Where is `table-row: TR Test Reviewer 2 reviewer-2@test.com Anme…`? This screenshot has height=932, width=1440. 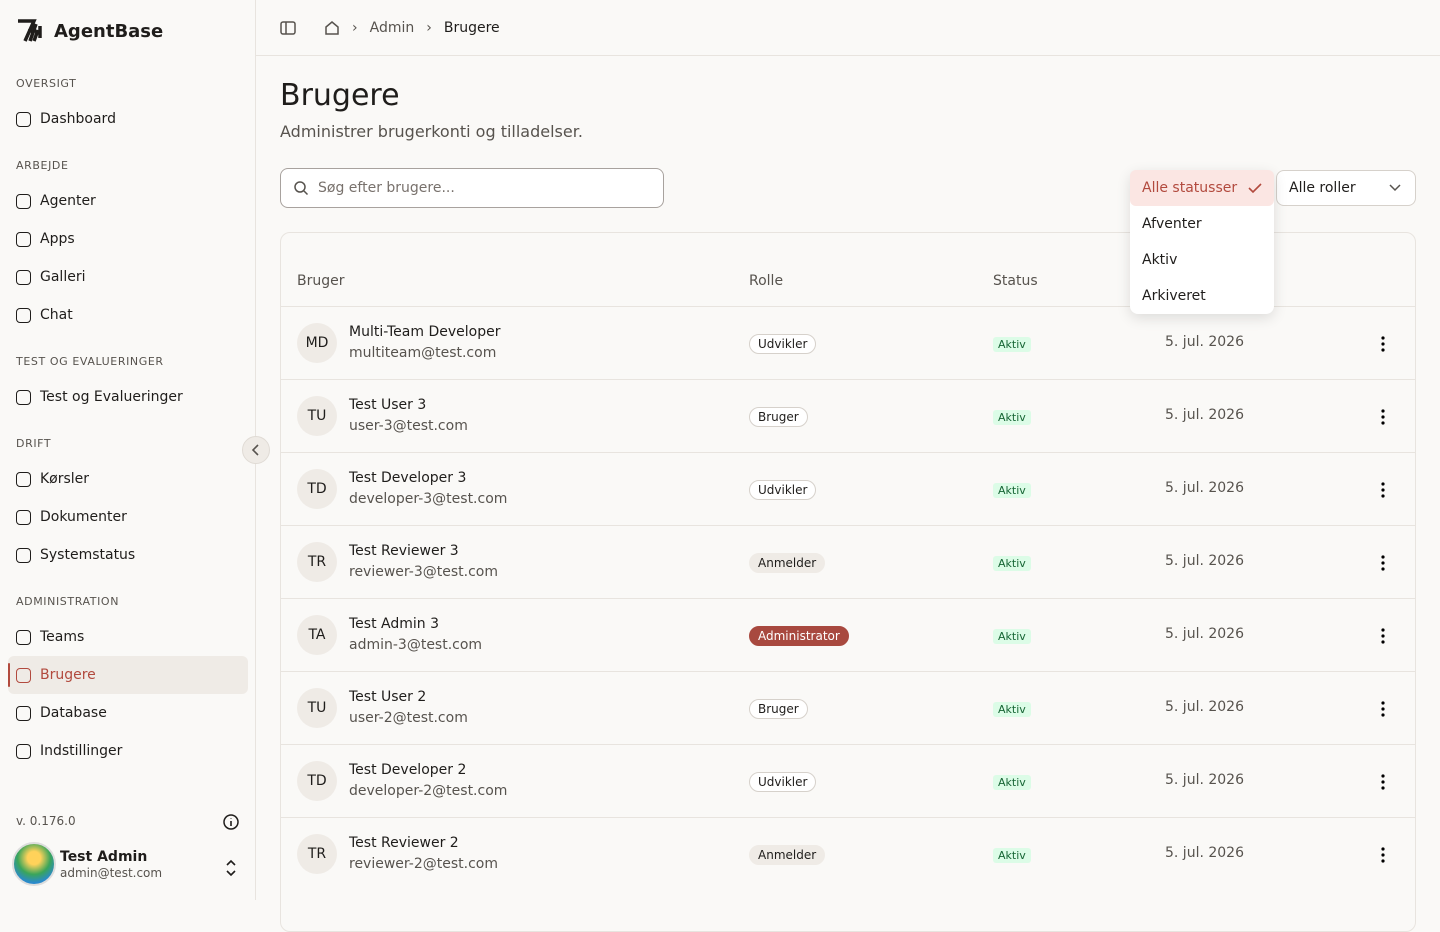
table-row: TR Test Reviewer 2 reviewer-2@test.com Anme… is located at coordinates (848, 853).